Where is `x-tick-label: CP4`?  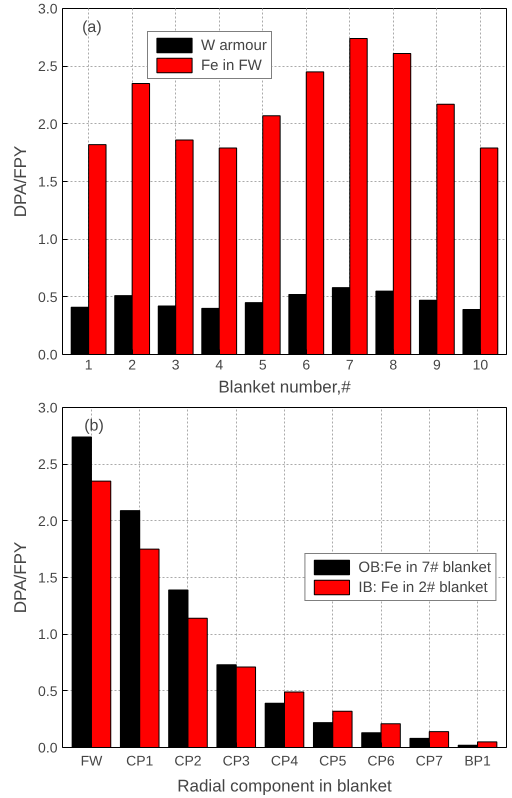 x-tick-label: CP4 is located at coordinates (284, 760).